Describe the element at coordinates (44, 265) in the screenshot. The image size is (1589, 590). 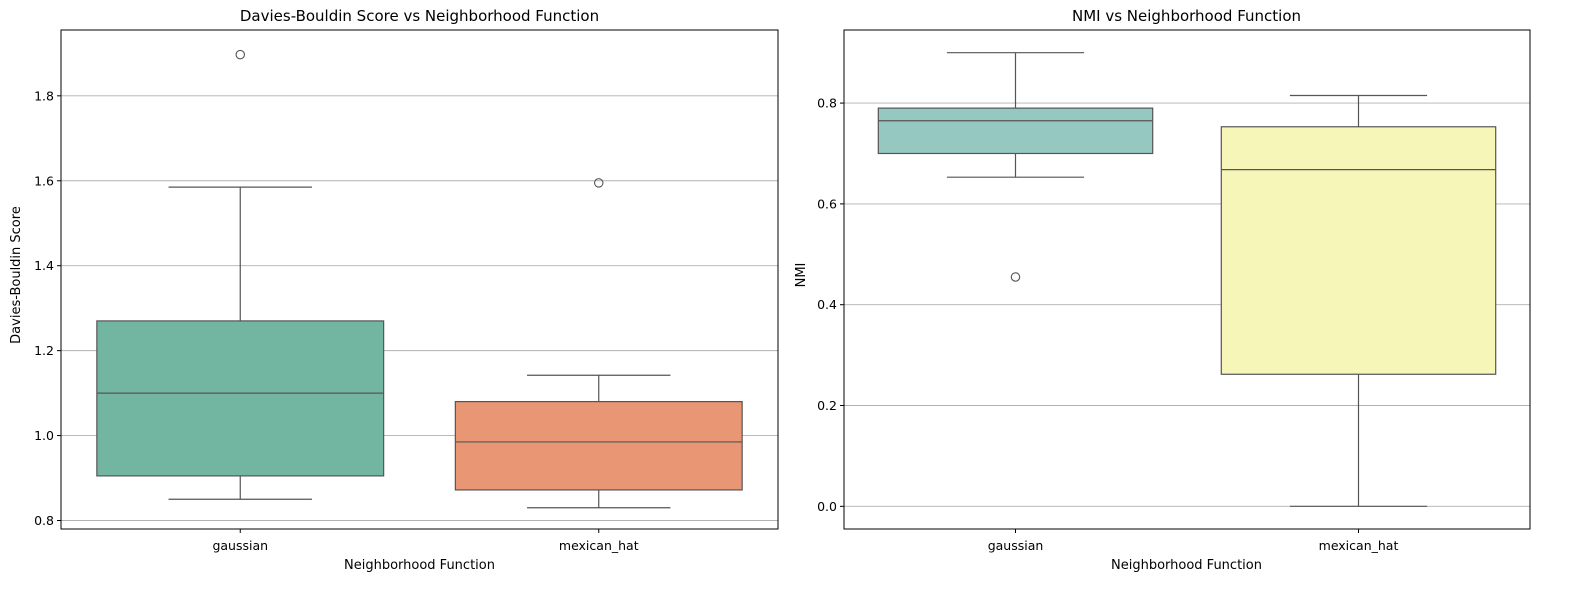
I see `y-tick-label: 1.4` at that location.